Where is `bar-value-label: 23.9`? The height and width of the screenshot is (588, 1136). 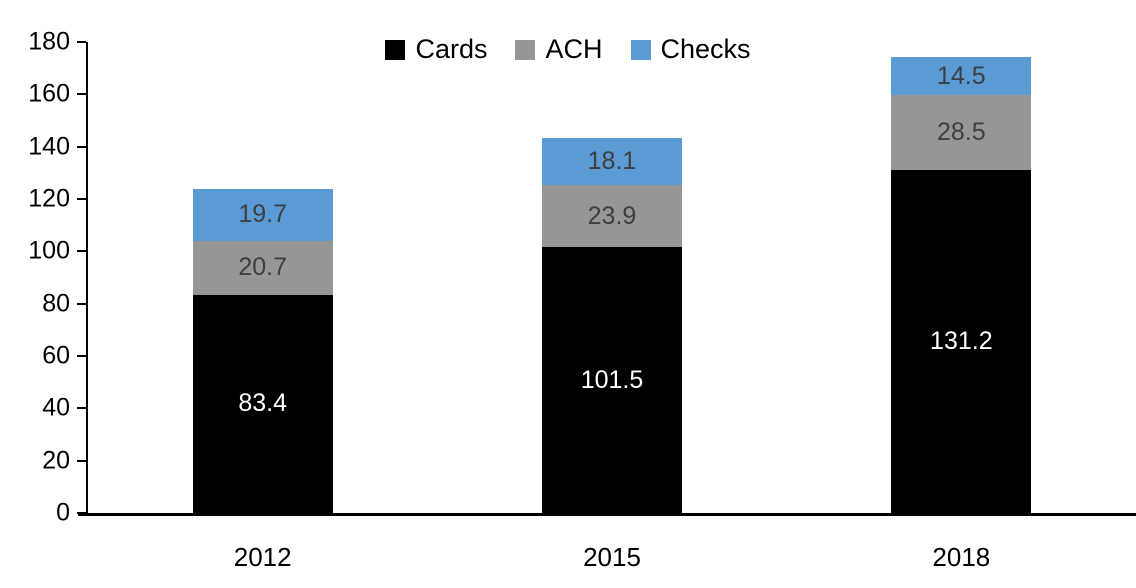
bar-value-label: 23.9 is located at coordinates (612, 215).